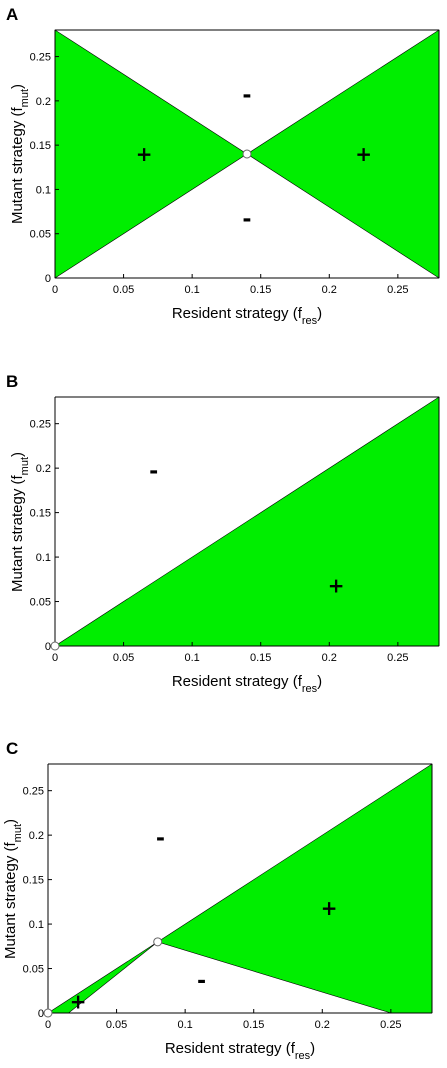  What do you see at coordinates (12, 14) in the screenshot?
I see `panel-letter: A` at bounding box center [12, 14].